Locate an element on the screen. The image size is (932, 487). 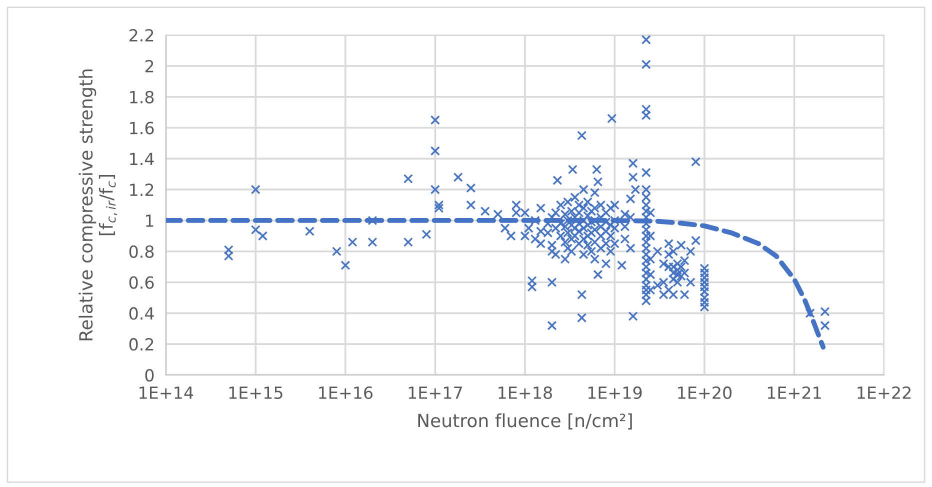
x-tick-label: 1E+14 is located at coordinates (167, 392).